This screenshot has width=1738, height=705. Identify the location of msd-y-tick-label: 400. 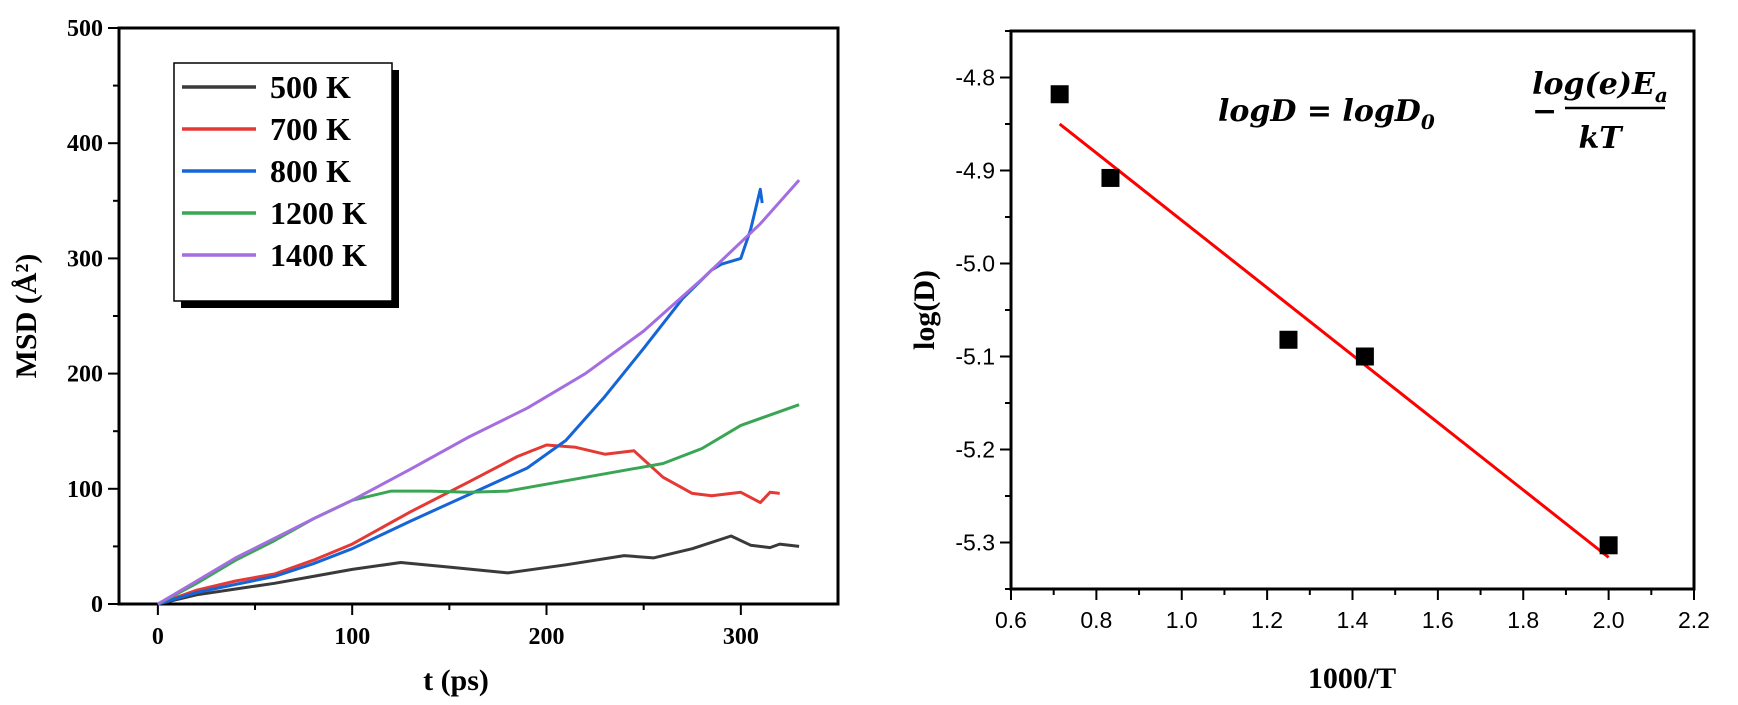
(85, 144).